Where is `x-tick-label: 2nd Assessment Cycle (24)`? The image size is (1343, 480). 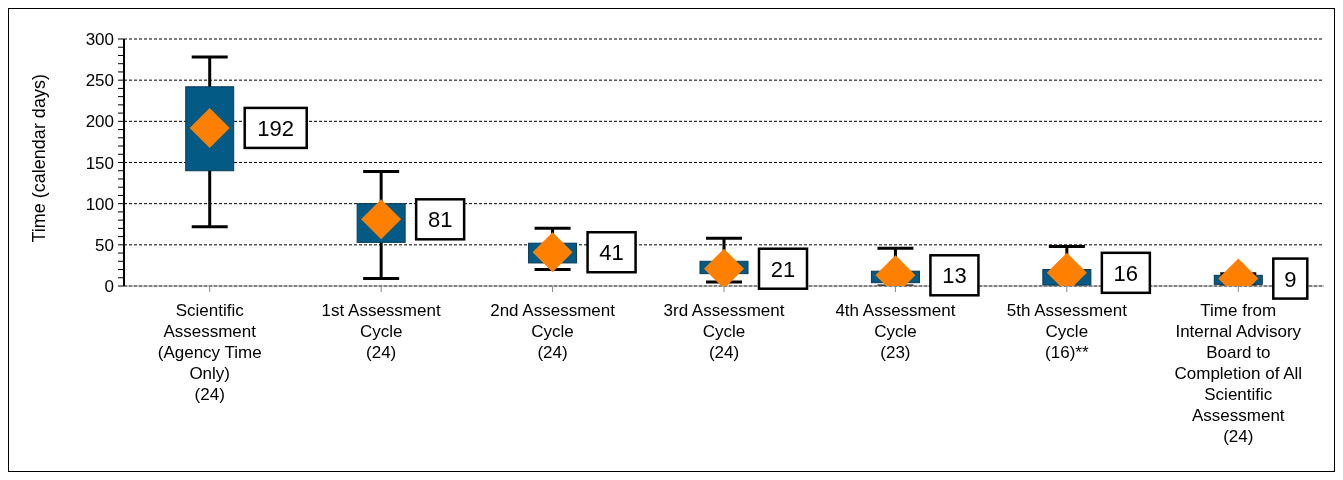
x-tick-label: 2nd Assessment Cycle (24) is located at coordinates (553, 331).